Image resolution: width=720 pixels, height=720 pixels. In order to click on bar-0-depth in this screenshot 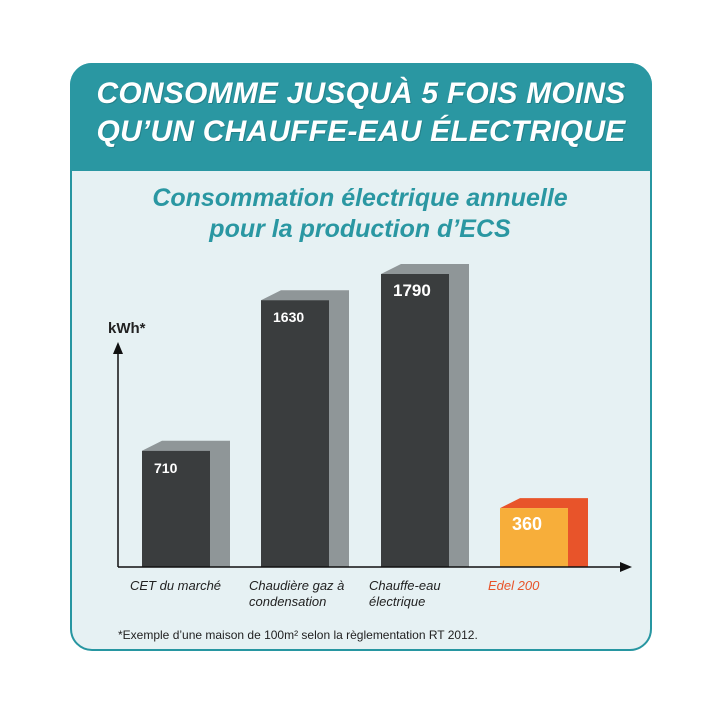, I will do `click(186, 503)`.